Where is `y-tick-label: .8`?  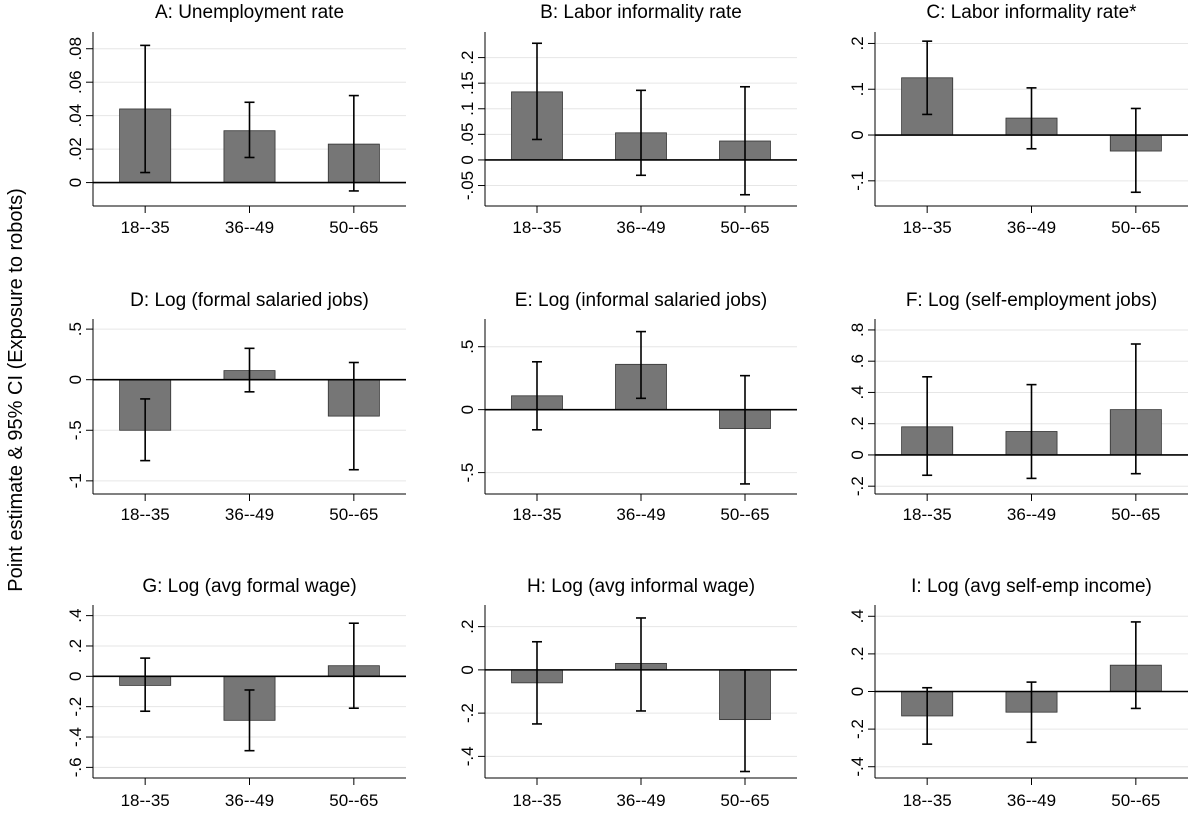
y-tick-label: .8 is located at coordinates (857, 330).